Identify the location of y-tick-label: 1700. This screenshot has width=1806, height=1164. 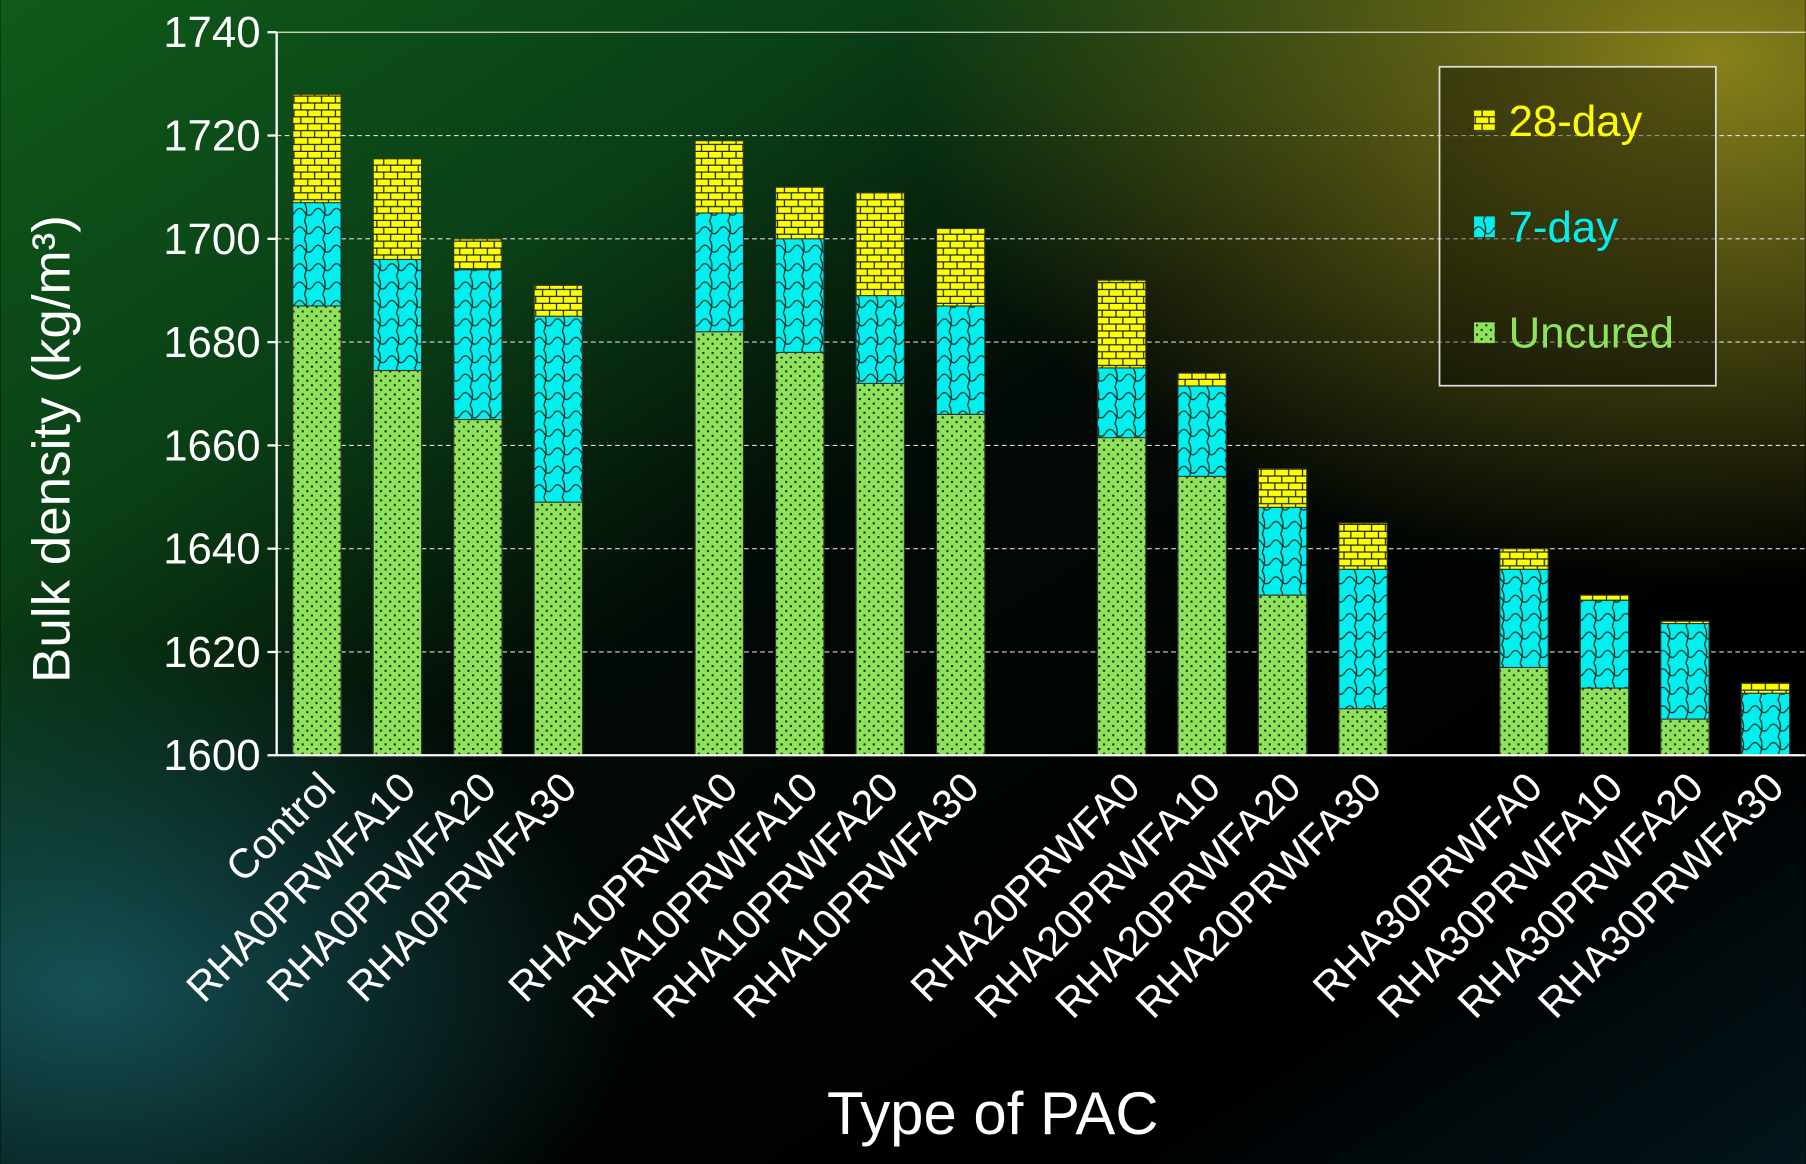
(211, 239).